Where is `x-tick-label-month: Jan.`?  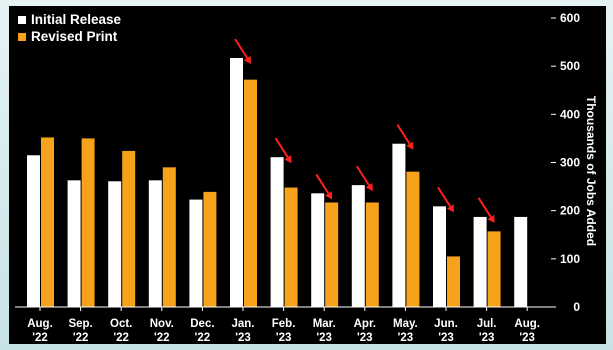
x-tick-label-month: Jan. is located at coordinates (242, 324).